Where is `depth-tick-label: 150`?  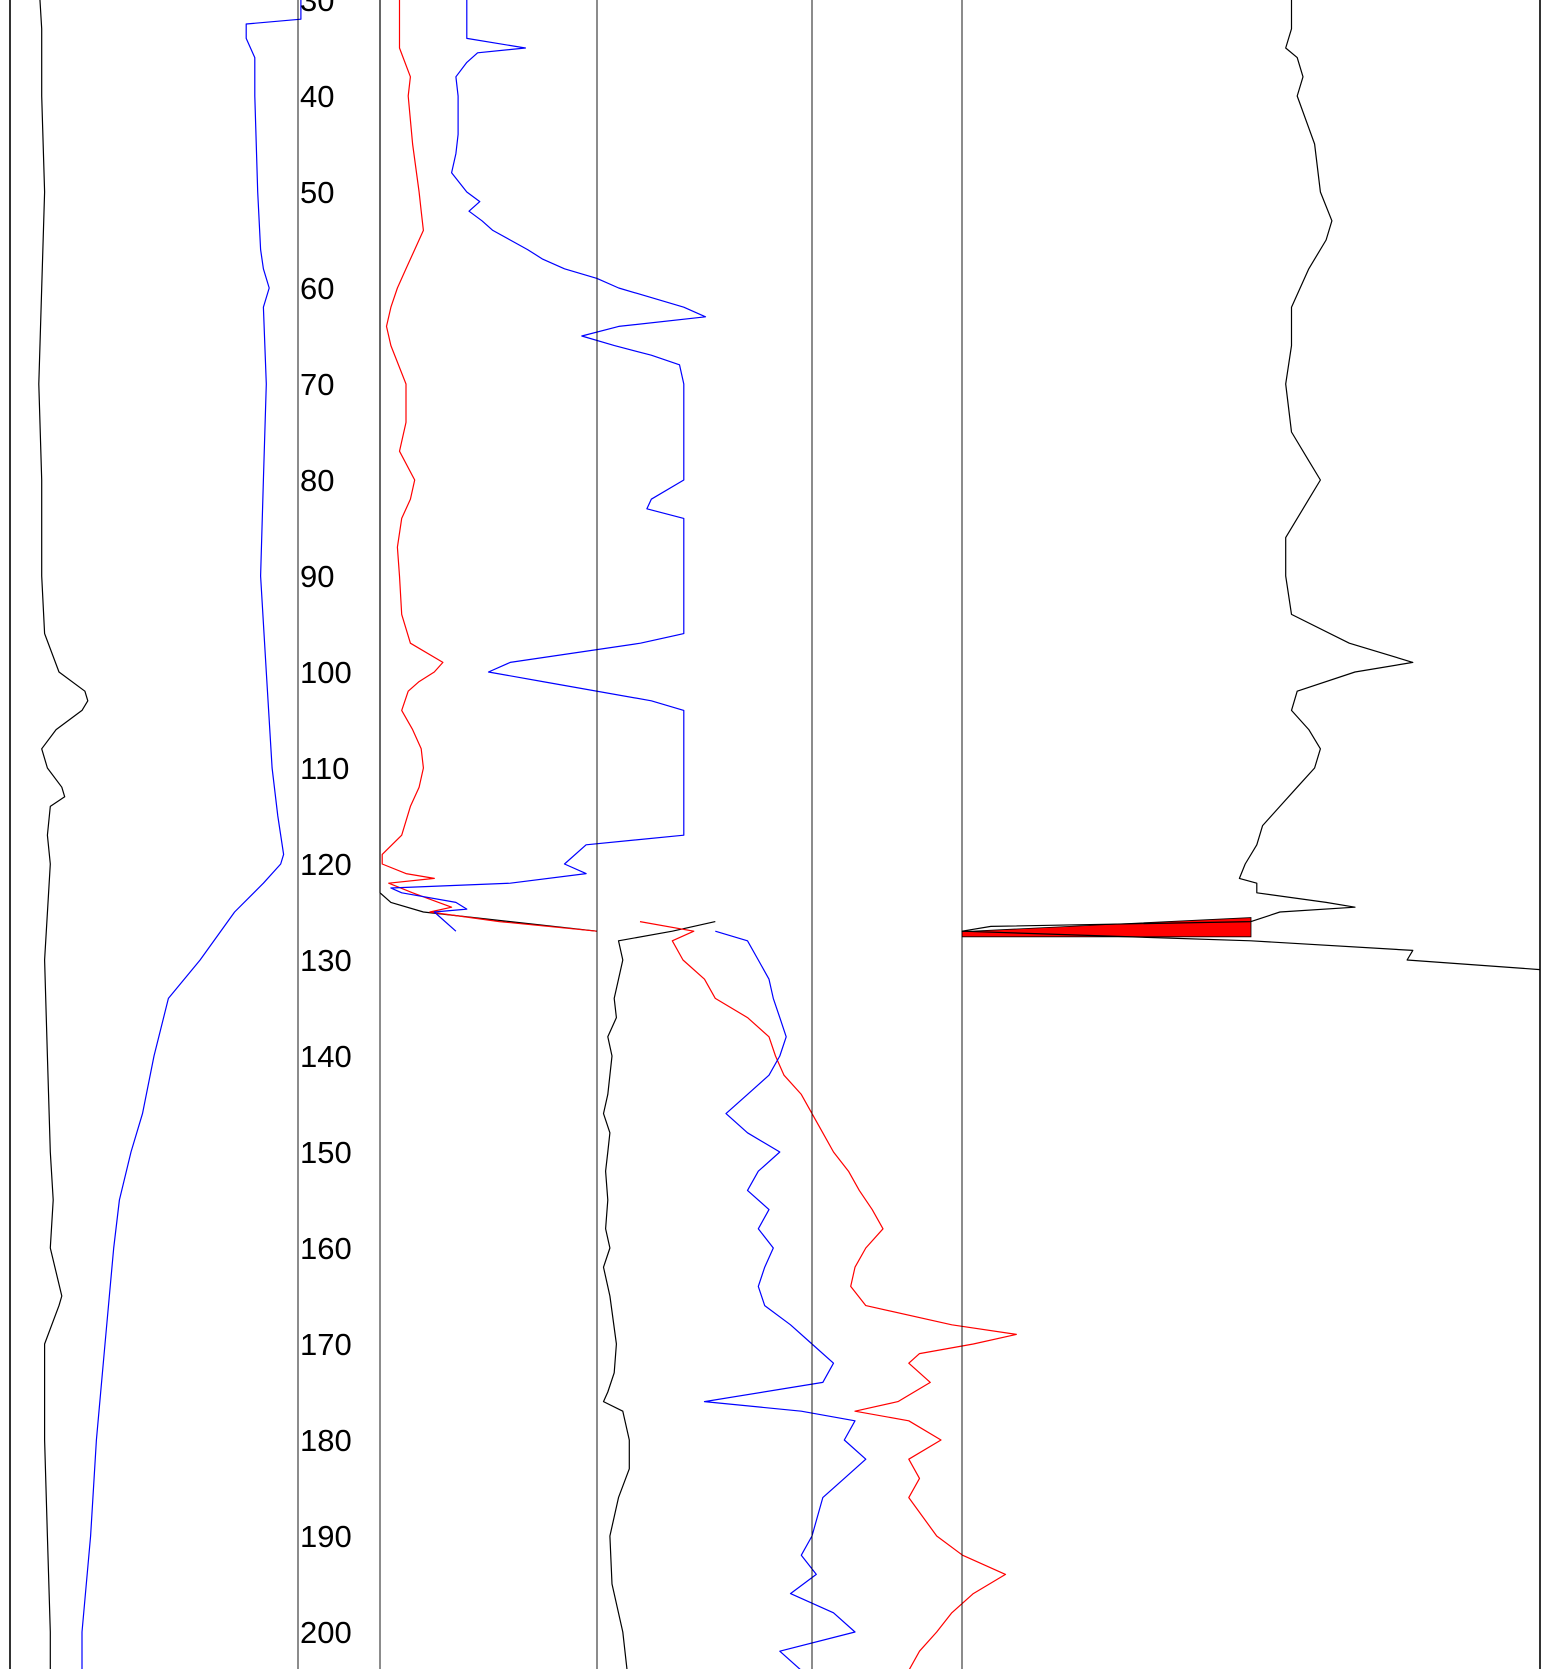 depth-tick-label: 150 is located at coordinates (326, 1152).